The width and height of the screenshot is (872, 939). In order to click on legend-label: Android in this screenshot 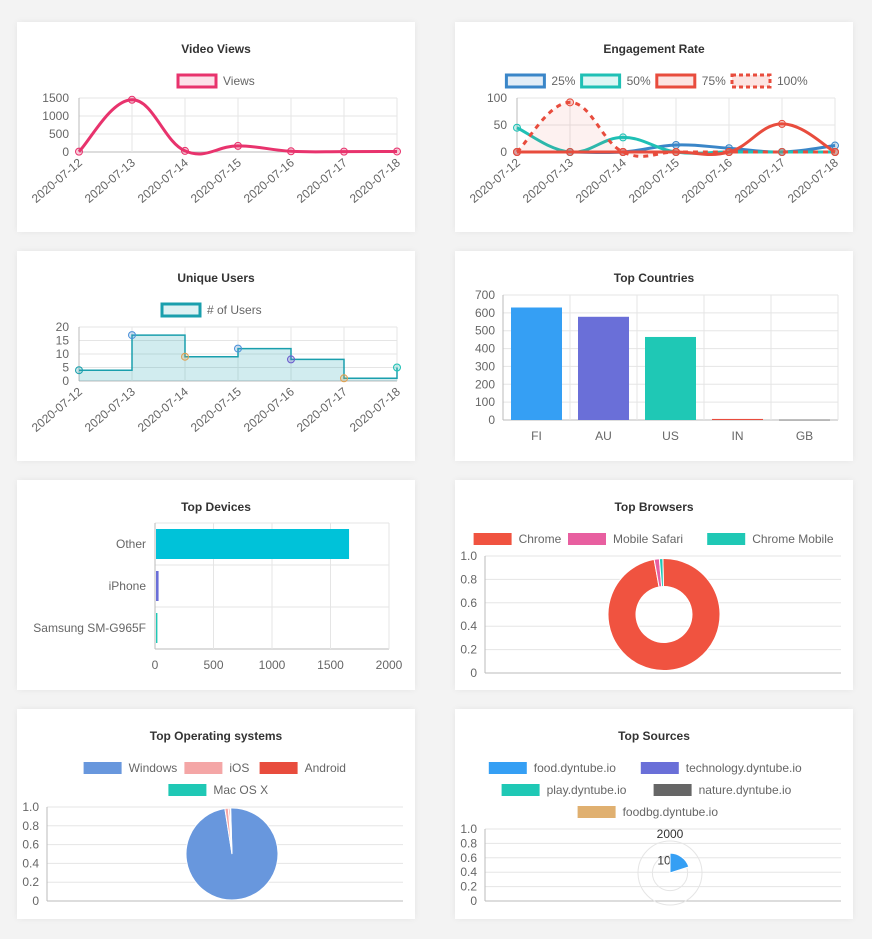, I will do `click(325, 768)`.